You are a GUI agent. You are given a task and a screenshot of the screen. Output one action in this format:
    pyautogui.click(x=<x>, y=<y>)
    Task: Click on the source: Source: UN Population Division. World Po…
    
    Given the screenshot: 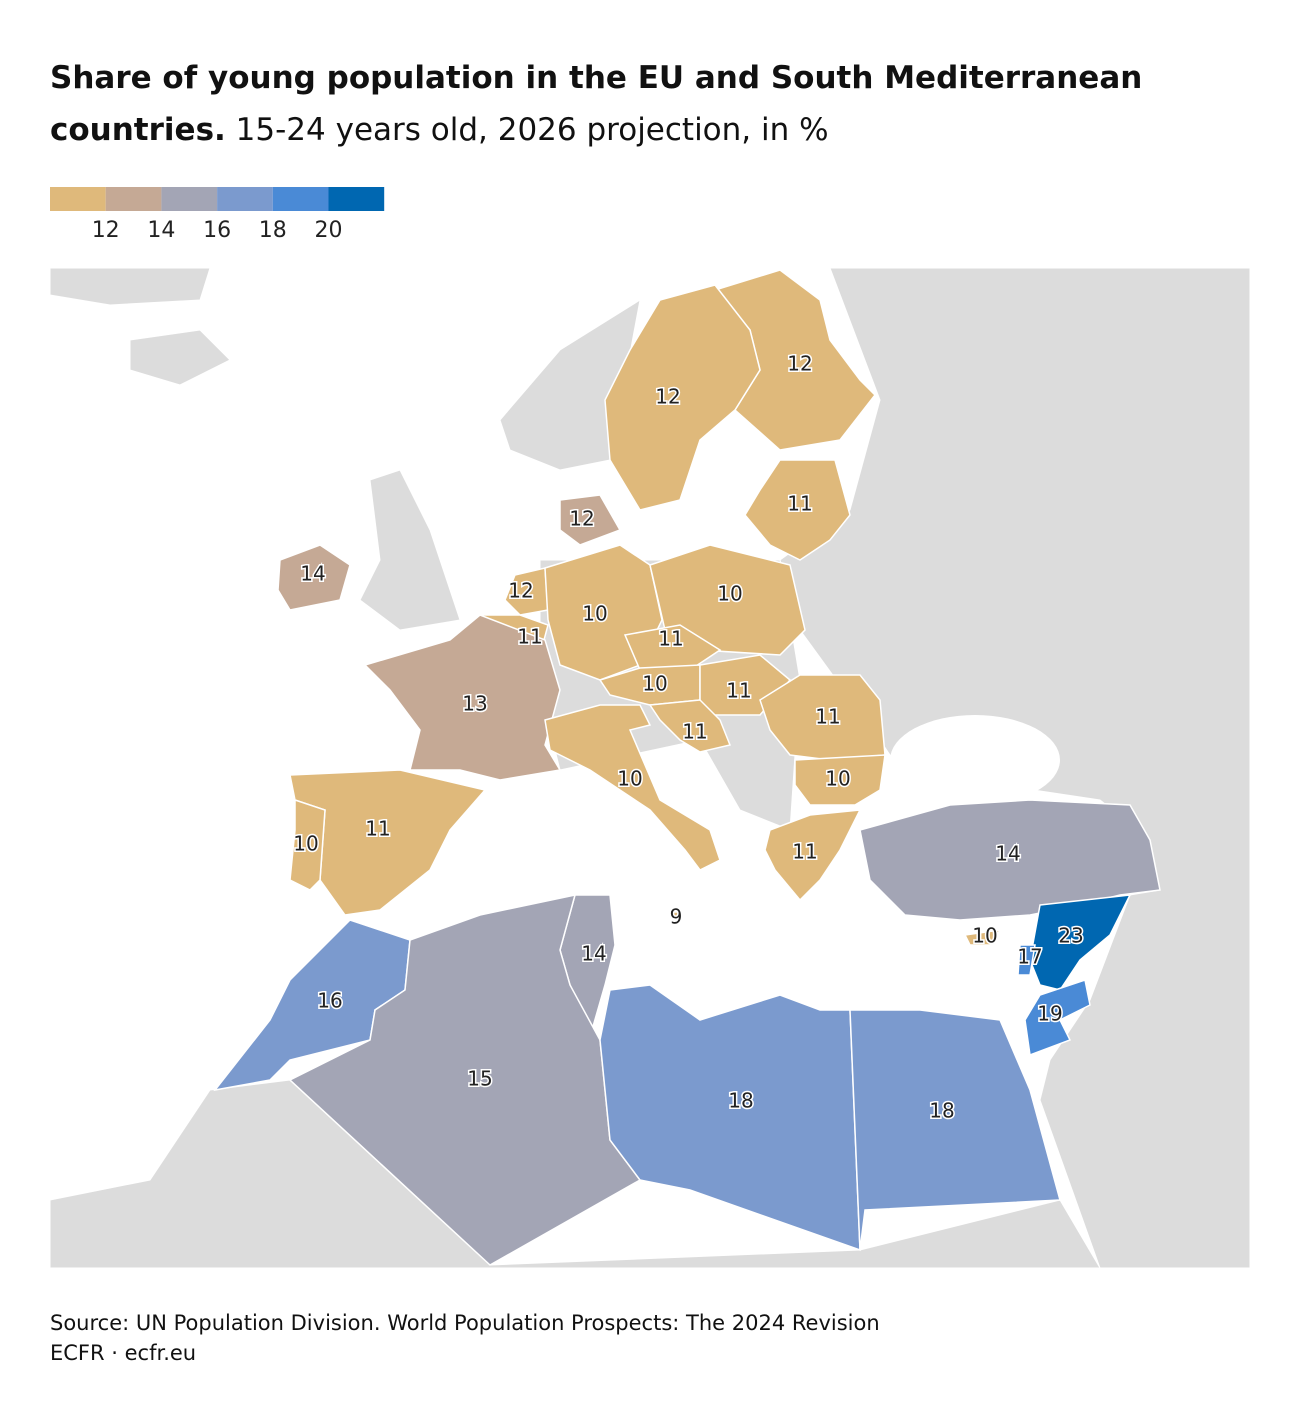 What is the action you would take?
    pyautogui.click(x=465, y=1323)
    